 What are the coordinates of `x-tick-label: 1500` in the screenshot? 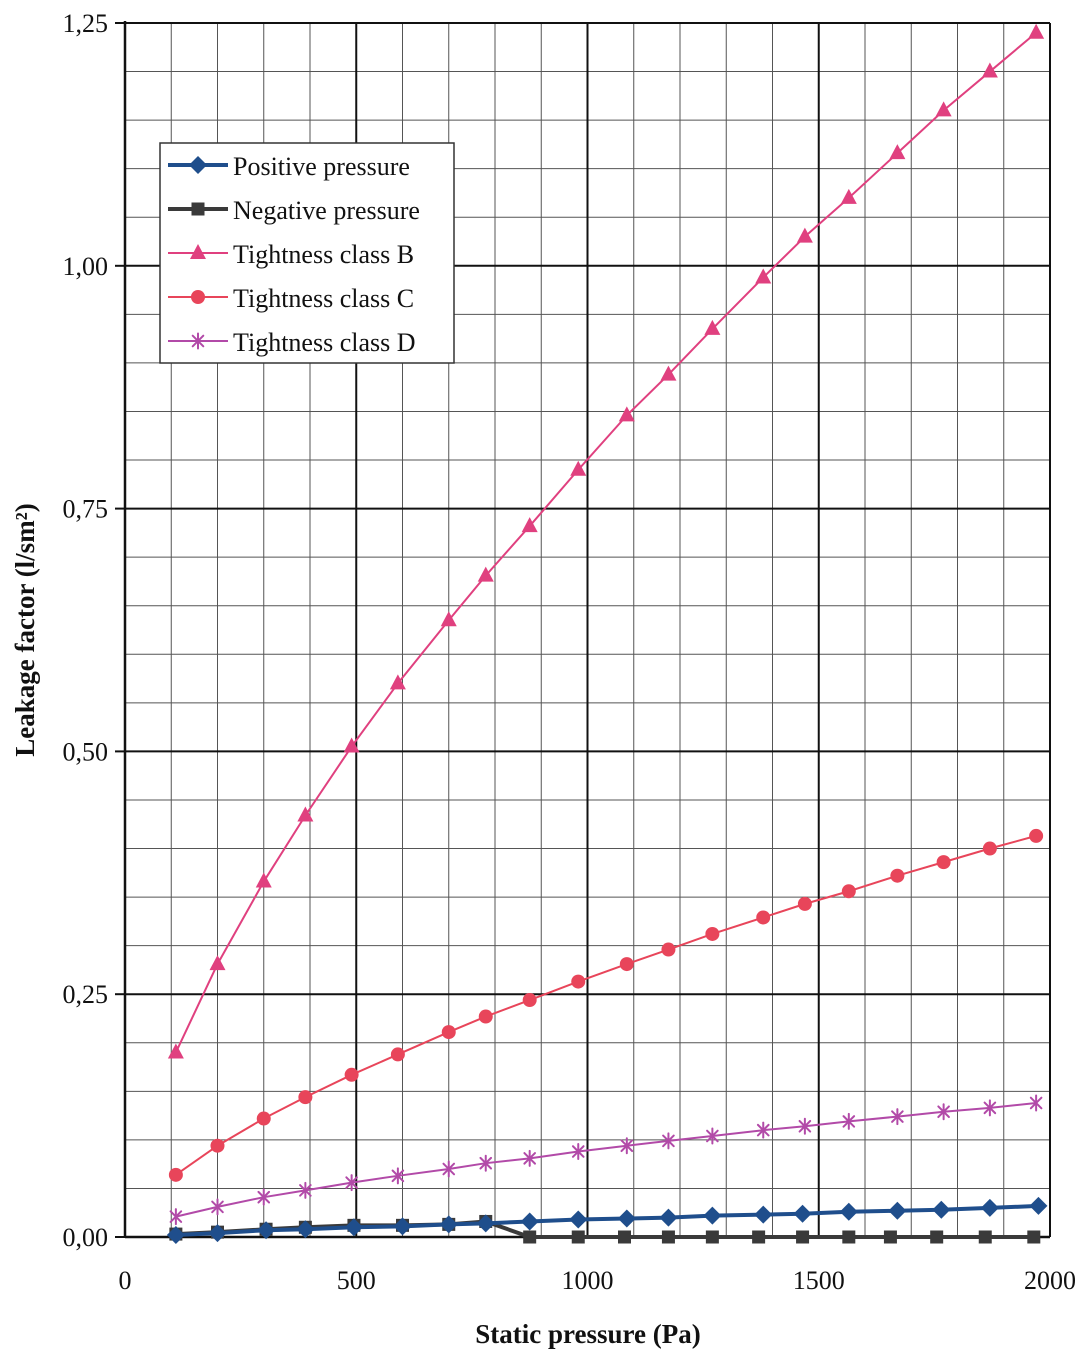 It's located at (819, 1280).